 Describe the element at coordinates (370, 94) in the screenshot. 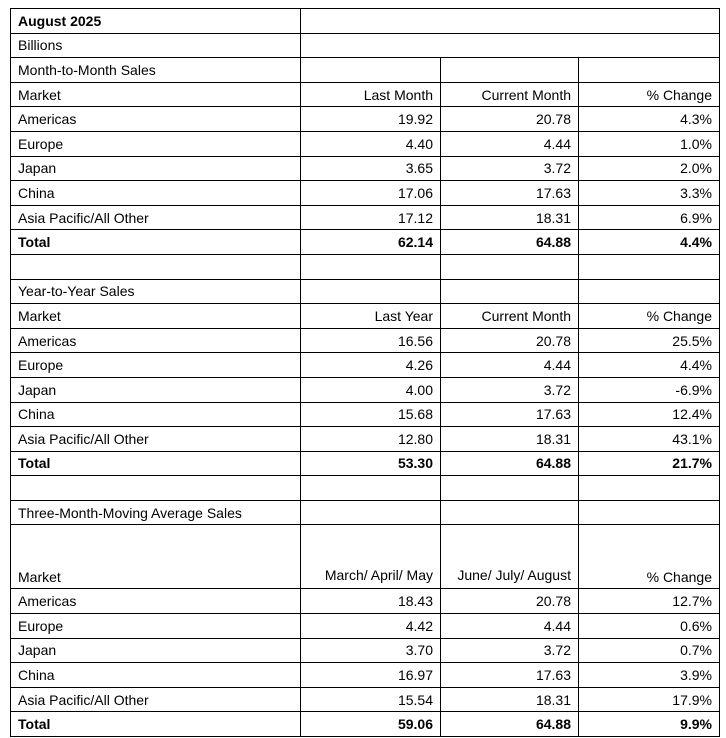

I see `column-header-last-month: Last Month` at that location.